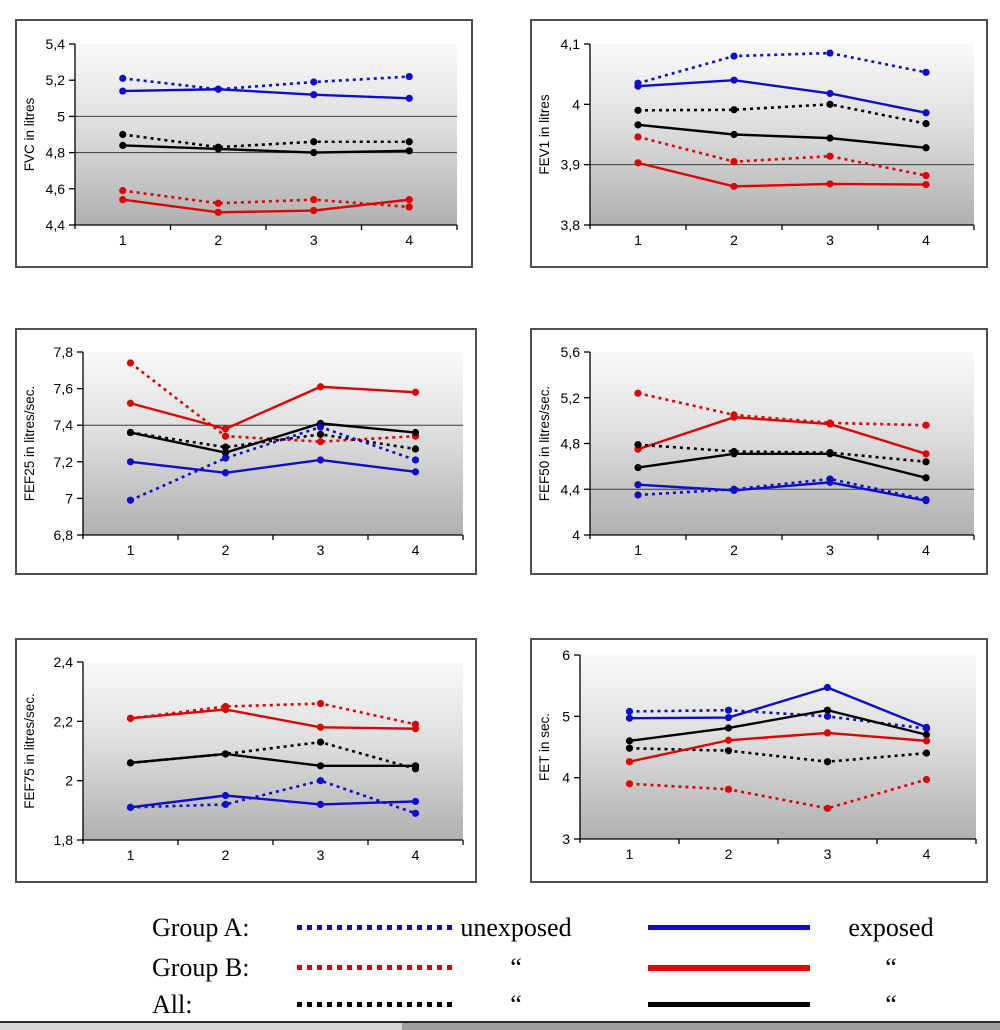 This screenshot has height=1030, width=1000. I want to click on bottom-strip-right, so click(701, 1026).